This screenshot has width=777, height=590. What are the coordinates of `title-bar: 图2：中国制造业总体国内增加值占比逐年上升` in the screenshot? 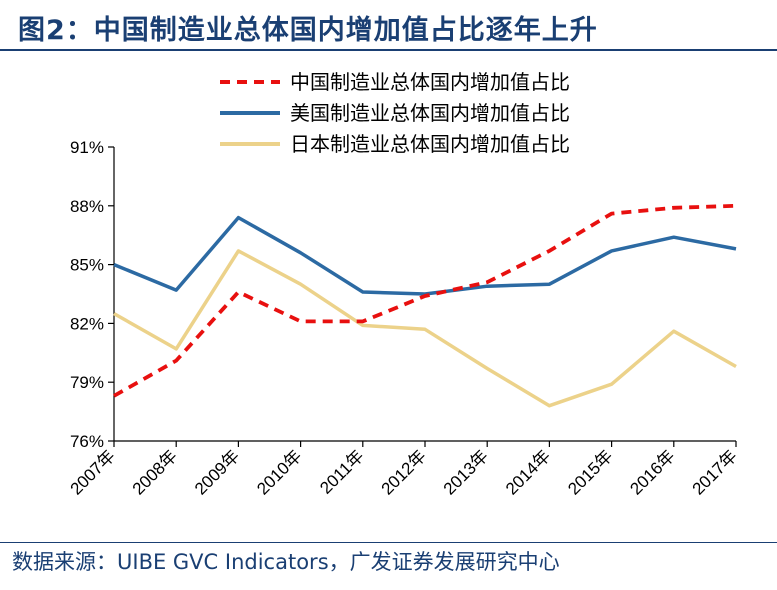 It's located at (388, 25).